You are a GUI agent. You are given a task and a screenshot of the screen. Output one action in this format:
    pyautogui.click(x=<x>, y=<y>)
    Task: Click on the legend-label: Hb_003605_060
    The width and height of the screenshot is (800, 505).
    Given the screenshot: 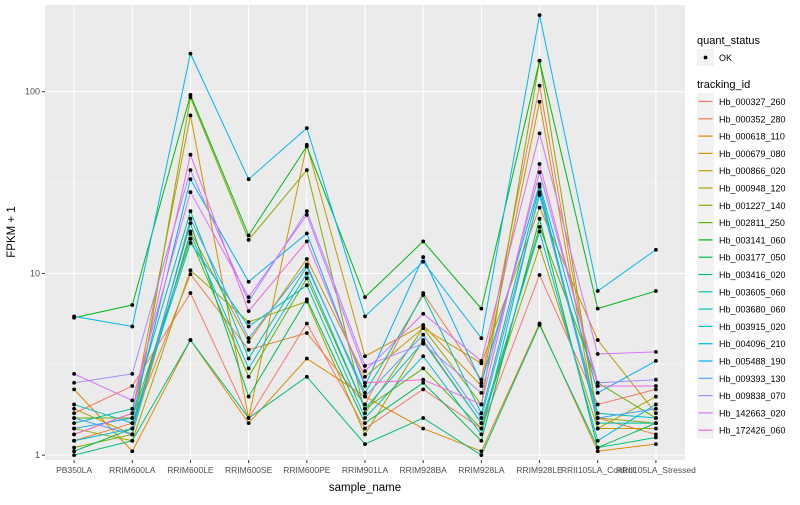 What is the action you would take?
    pyautogui.click(x=752, y=292)
    